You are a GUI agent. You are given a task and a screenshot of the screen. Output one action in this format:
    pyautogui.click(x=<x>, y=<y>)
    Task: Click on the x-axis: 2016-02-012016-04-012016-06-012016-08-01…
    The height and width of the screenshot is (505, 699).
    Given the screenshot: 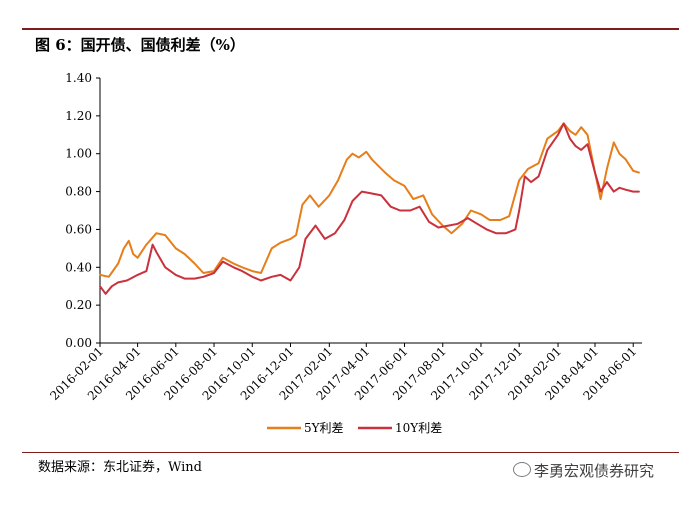 What is the action you would take?
    pyautogui.click(x=344, y=372)
    